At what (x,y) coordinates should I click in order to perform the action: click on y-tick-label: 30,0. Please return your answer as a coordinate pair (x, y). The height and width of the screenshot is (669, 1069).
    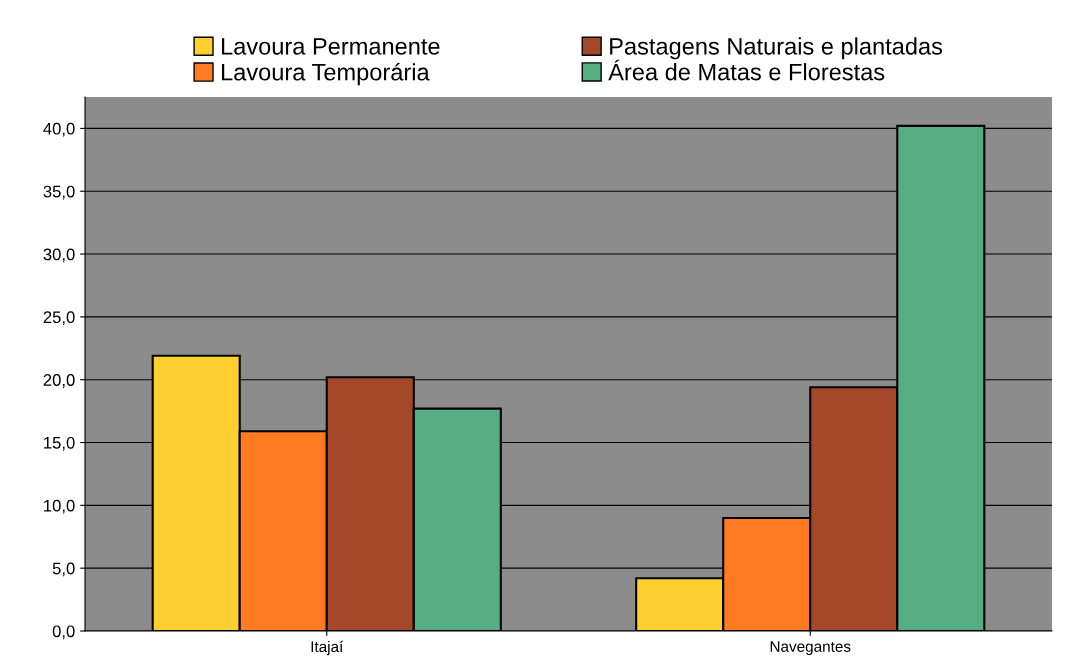
    Looking at the image, I should click on (59, 255).